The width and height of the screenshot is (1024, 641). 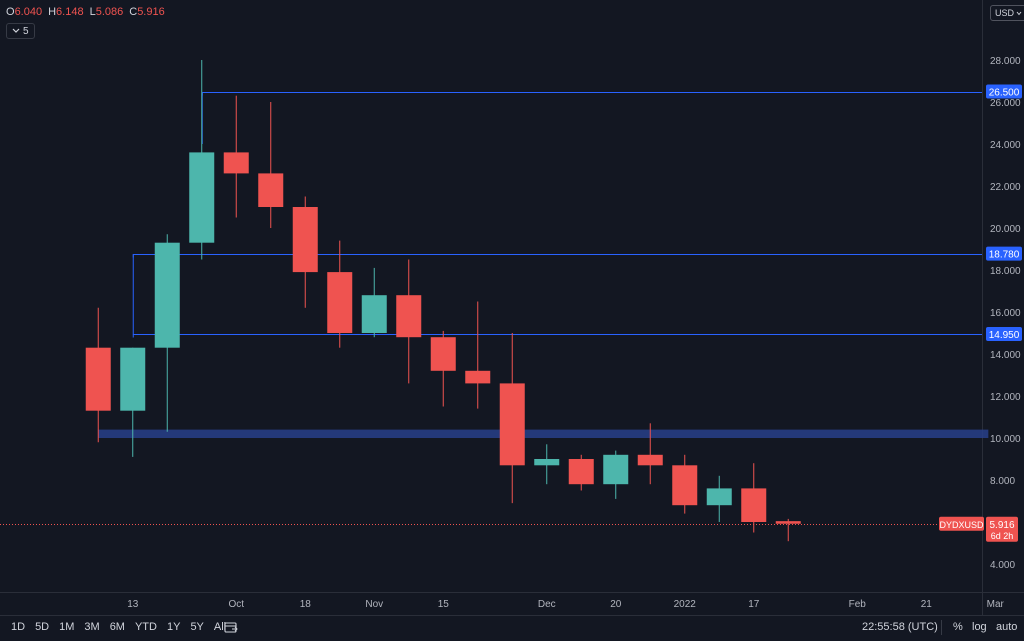 What do you see at coordinates (1005, 103) in the screenshot?
I see `y-tick-label: 26.000` at bounding box center [1005, 103].